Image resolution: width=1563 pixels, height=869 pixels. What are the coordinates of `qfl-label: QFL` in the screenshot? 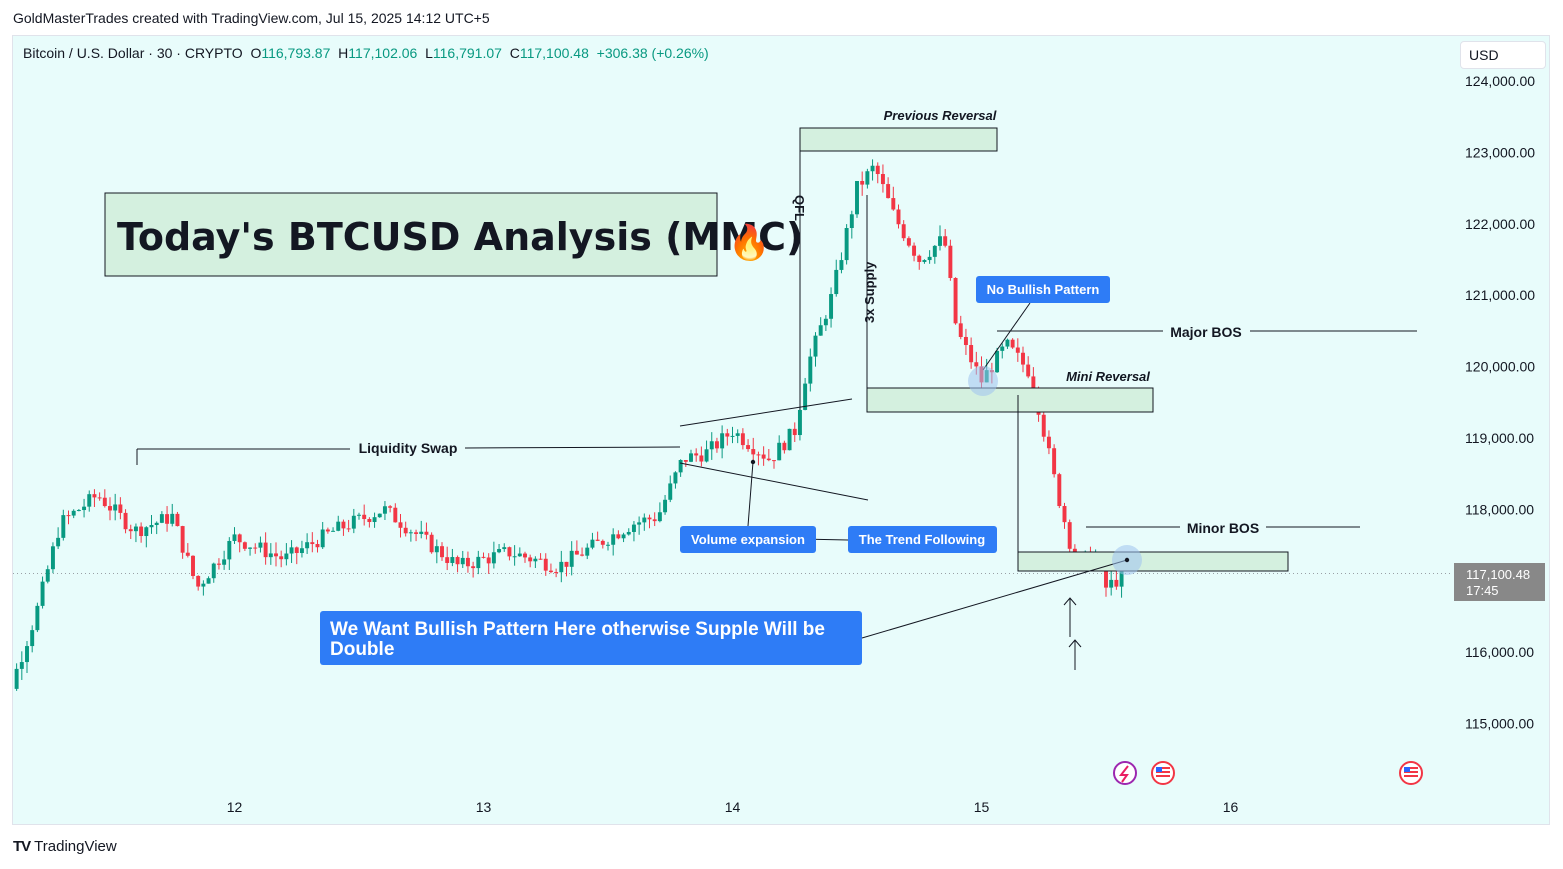 It's located at (799, 208).